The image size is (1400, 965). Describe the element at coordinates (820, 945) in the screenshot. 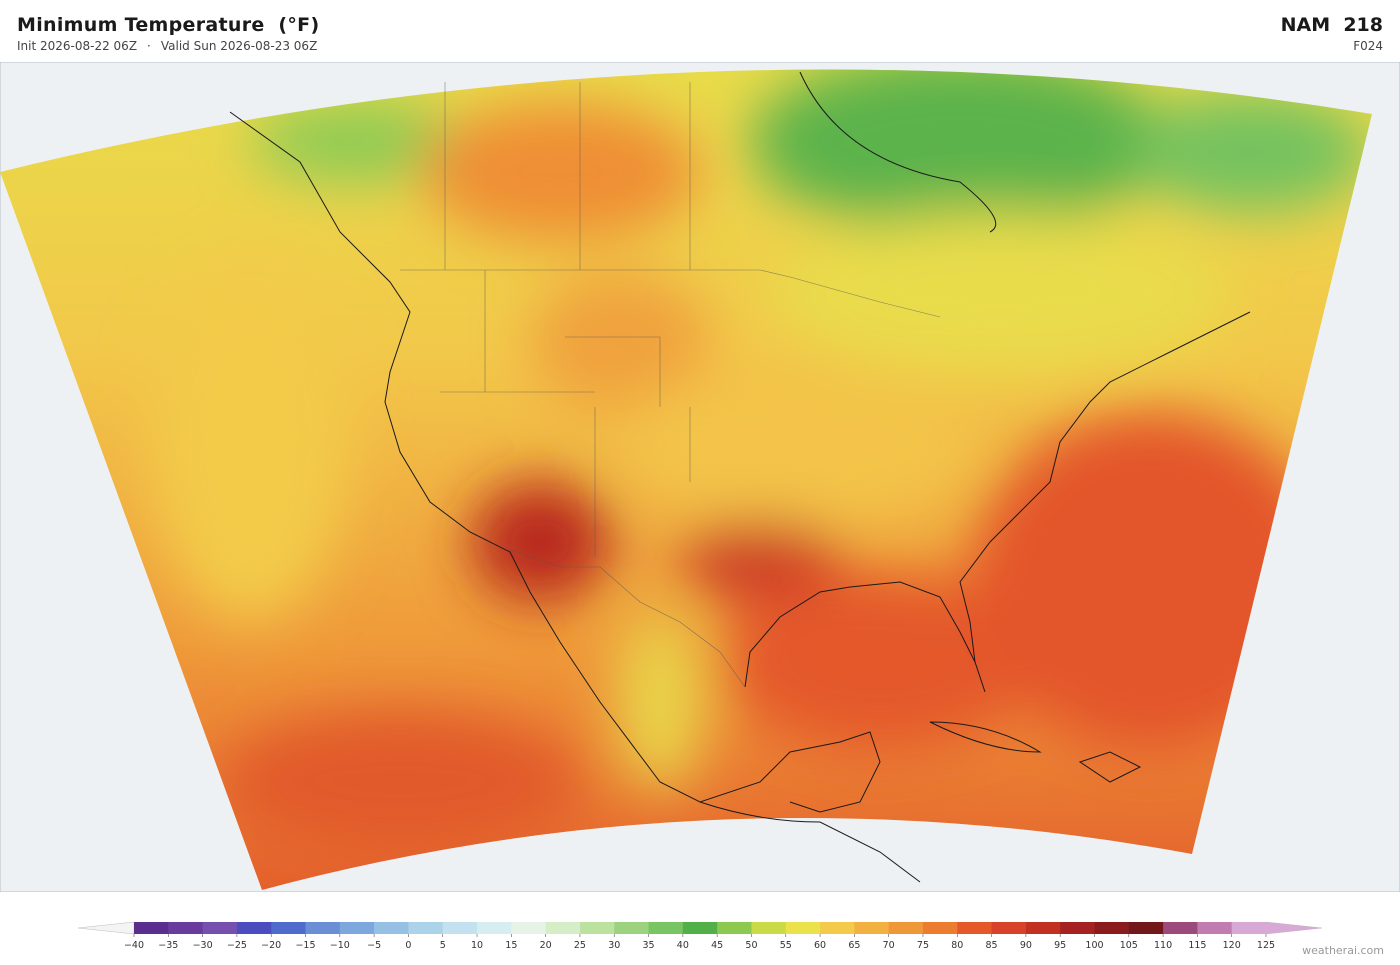

I see `colorbar-tick-label: 60` at that location.